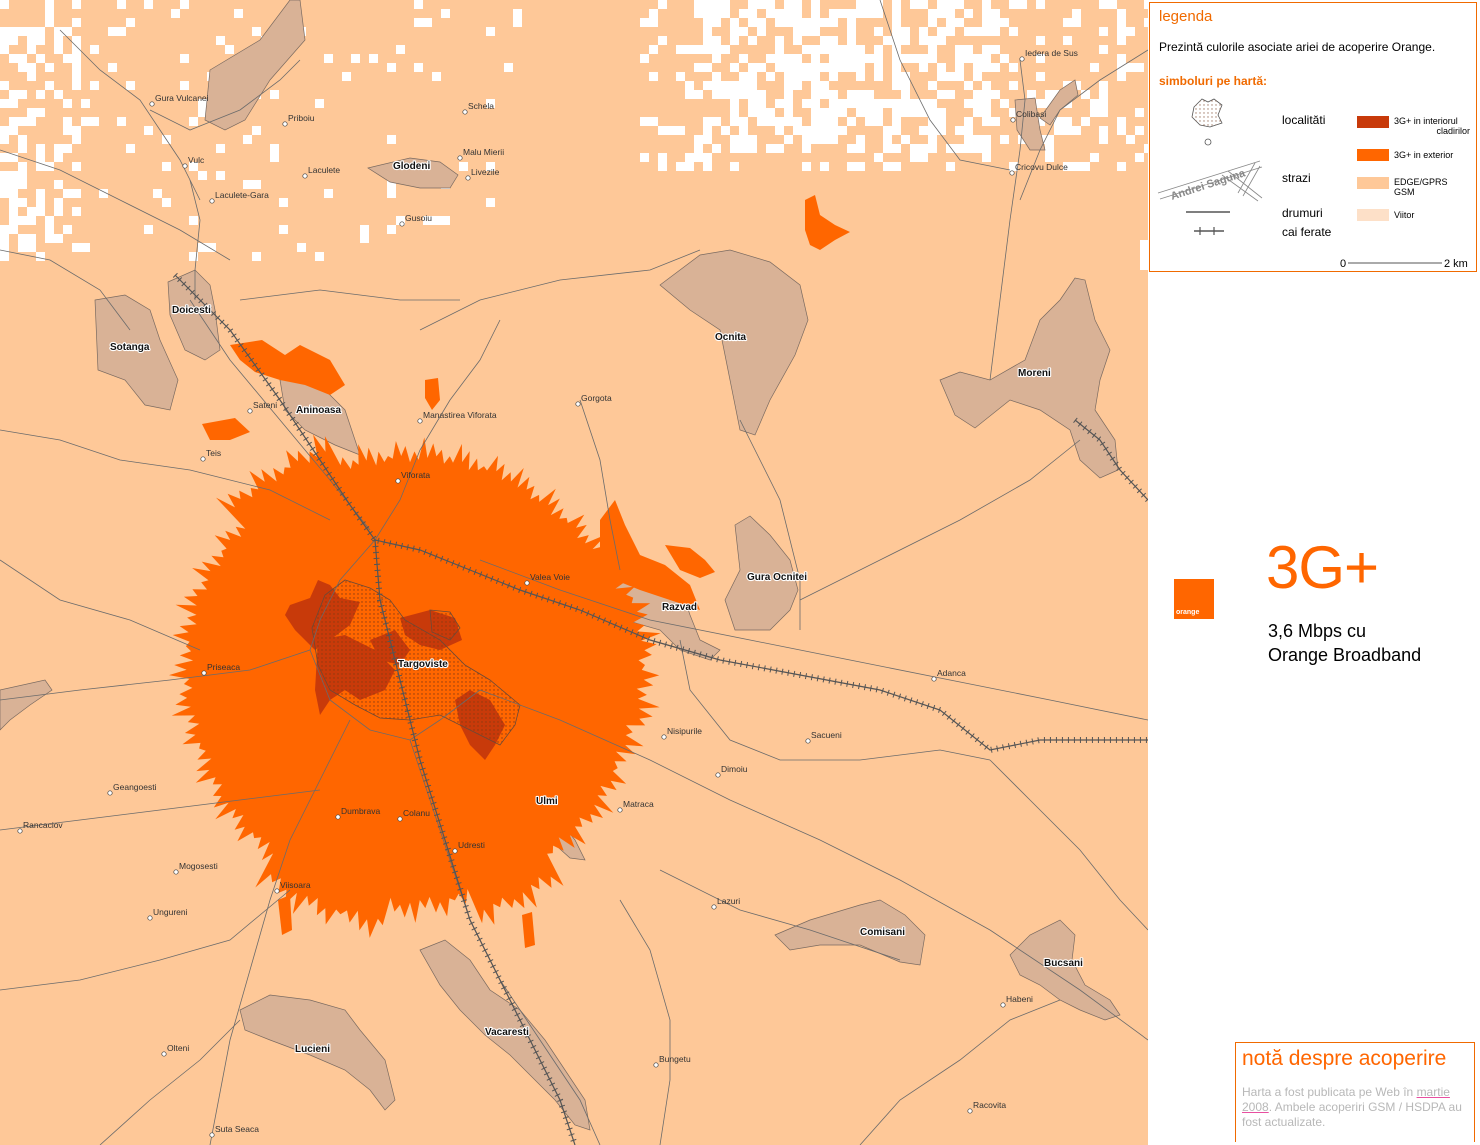 The height and width of the screenshot is (1145, 1480). I want to click on city-label: Vacaresti, so click(507, 1032).